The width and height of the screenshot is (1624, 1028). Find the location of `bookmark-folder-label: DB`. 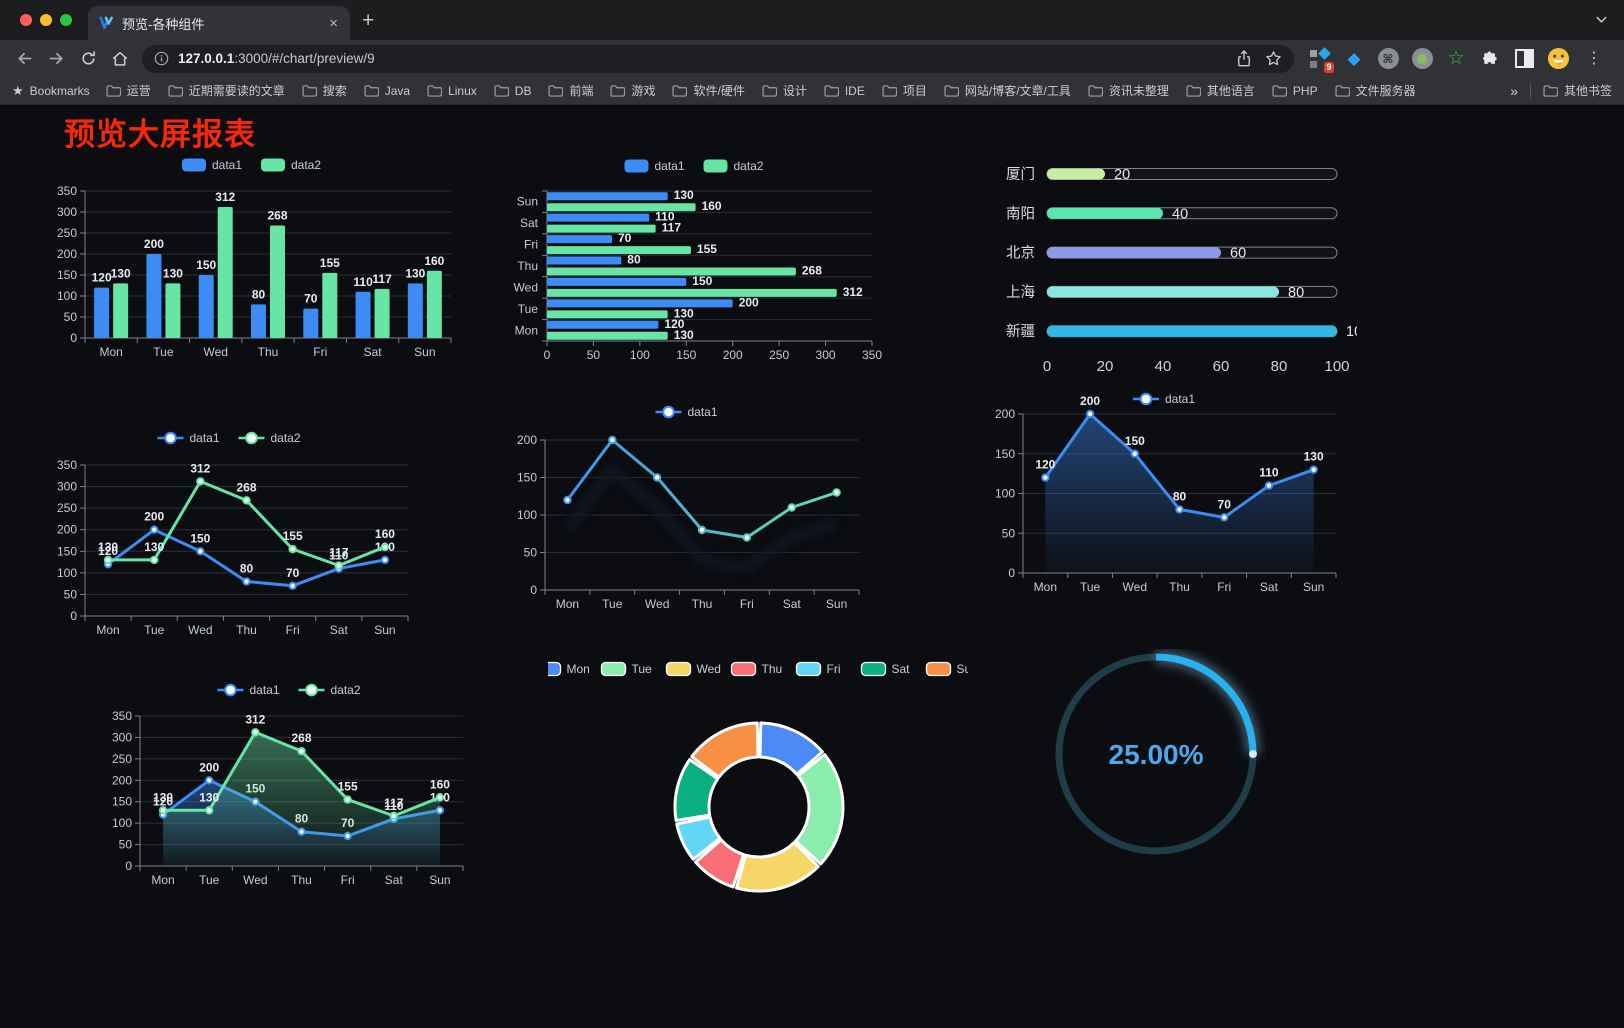

bookmark-folder-label: DB is located at coordinates (523, 90).